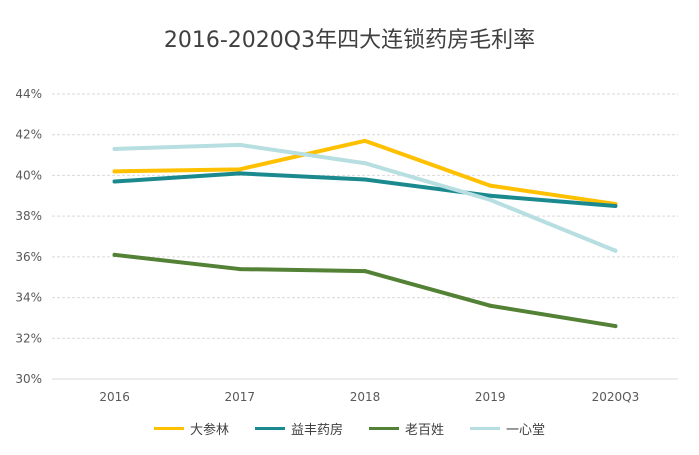  Describe the element at coordinates (240, 397) in the screenshot. I see `x-tick-label: 2017` at that location.